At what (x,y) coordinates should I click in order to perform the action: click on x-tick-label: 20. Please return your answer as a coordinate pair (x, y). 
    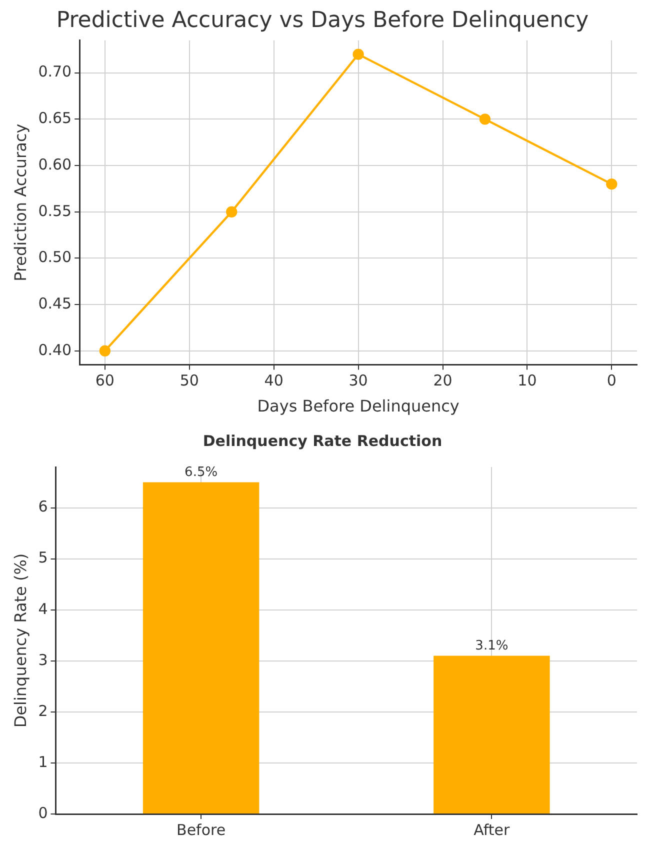
    Looking at the image, I should click on (442, 381).